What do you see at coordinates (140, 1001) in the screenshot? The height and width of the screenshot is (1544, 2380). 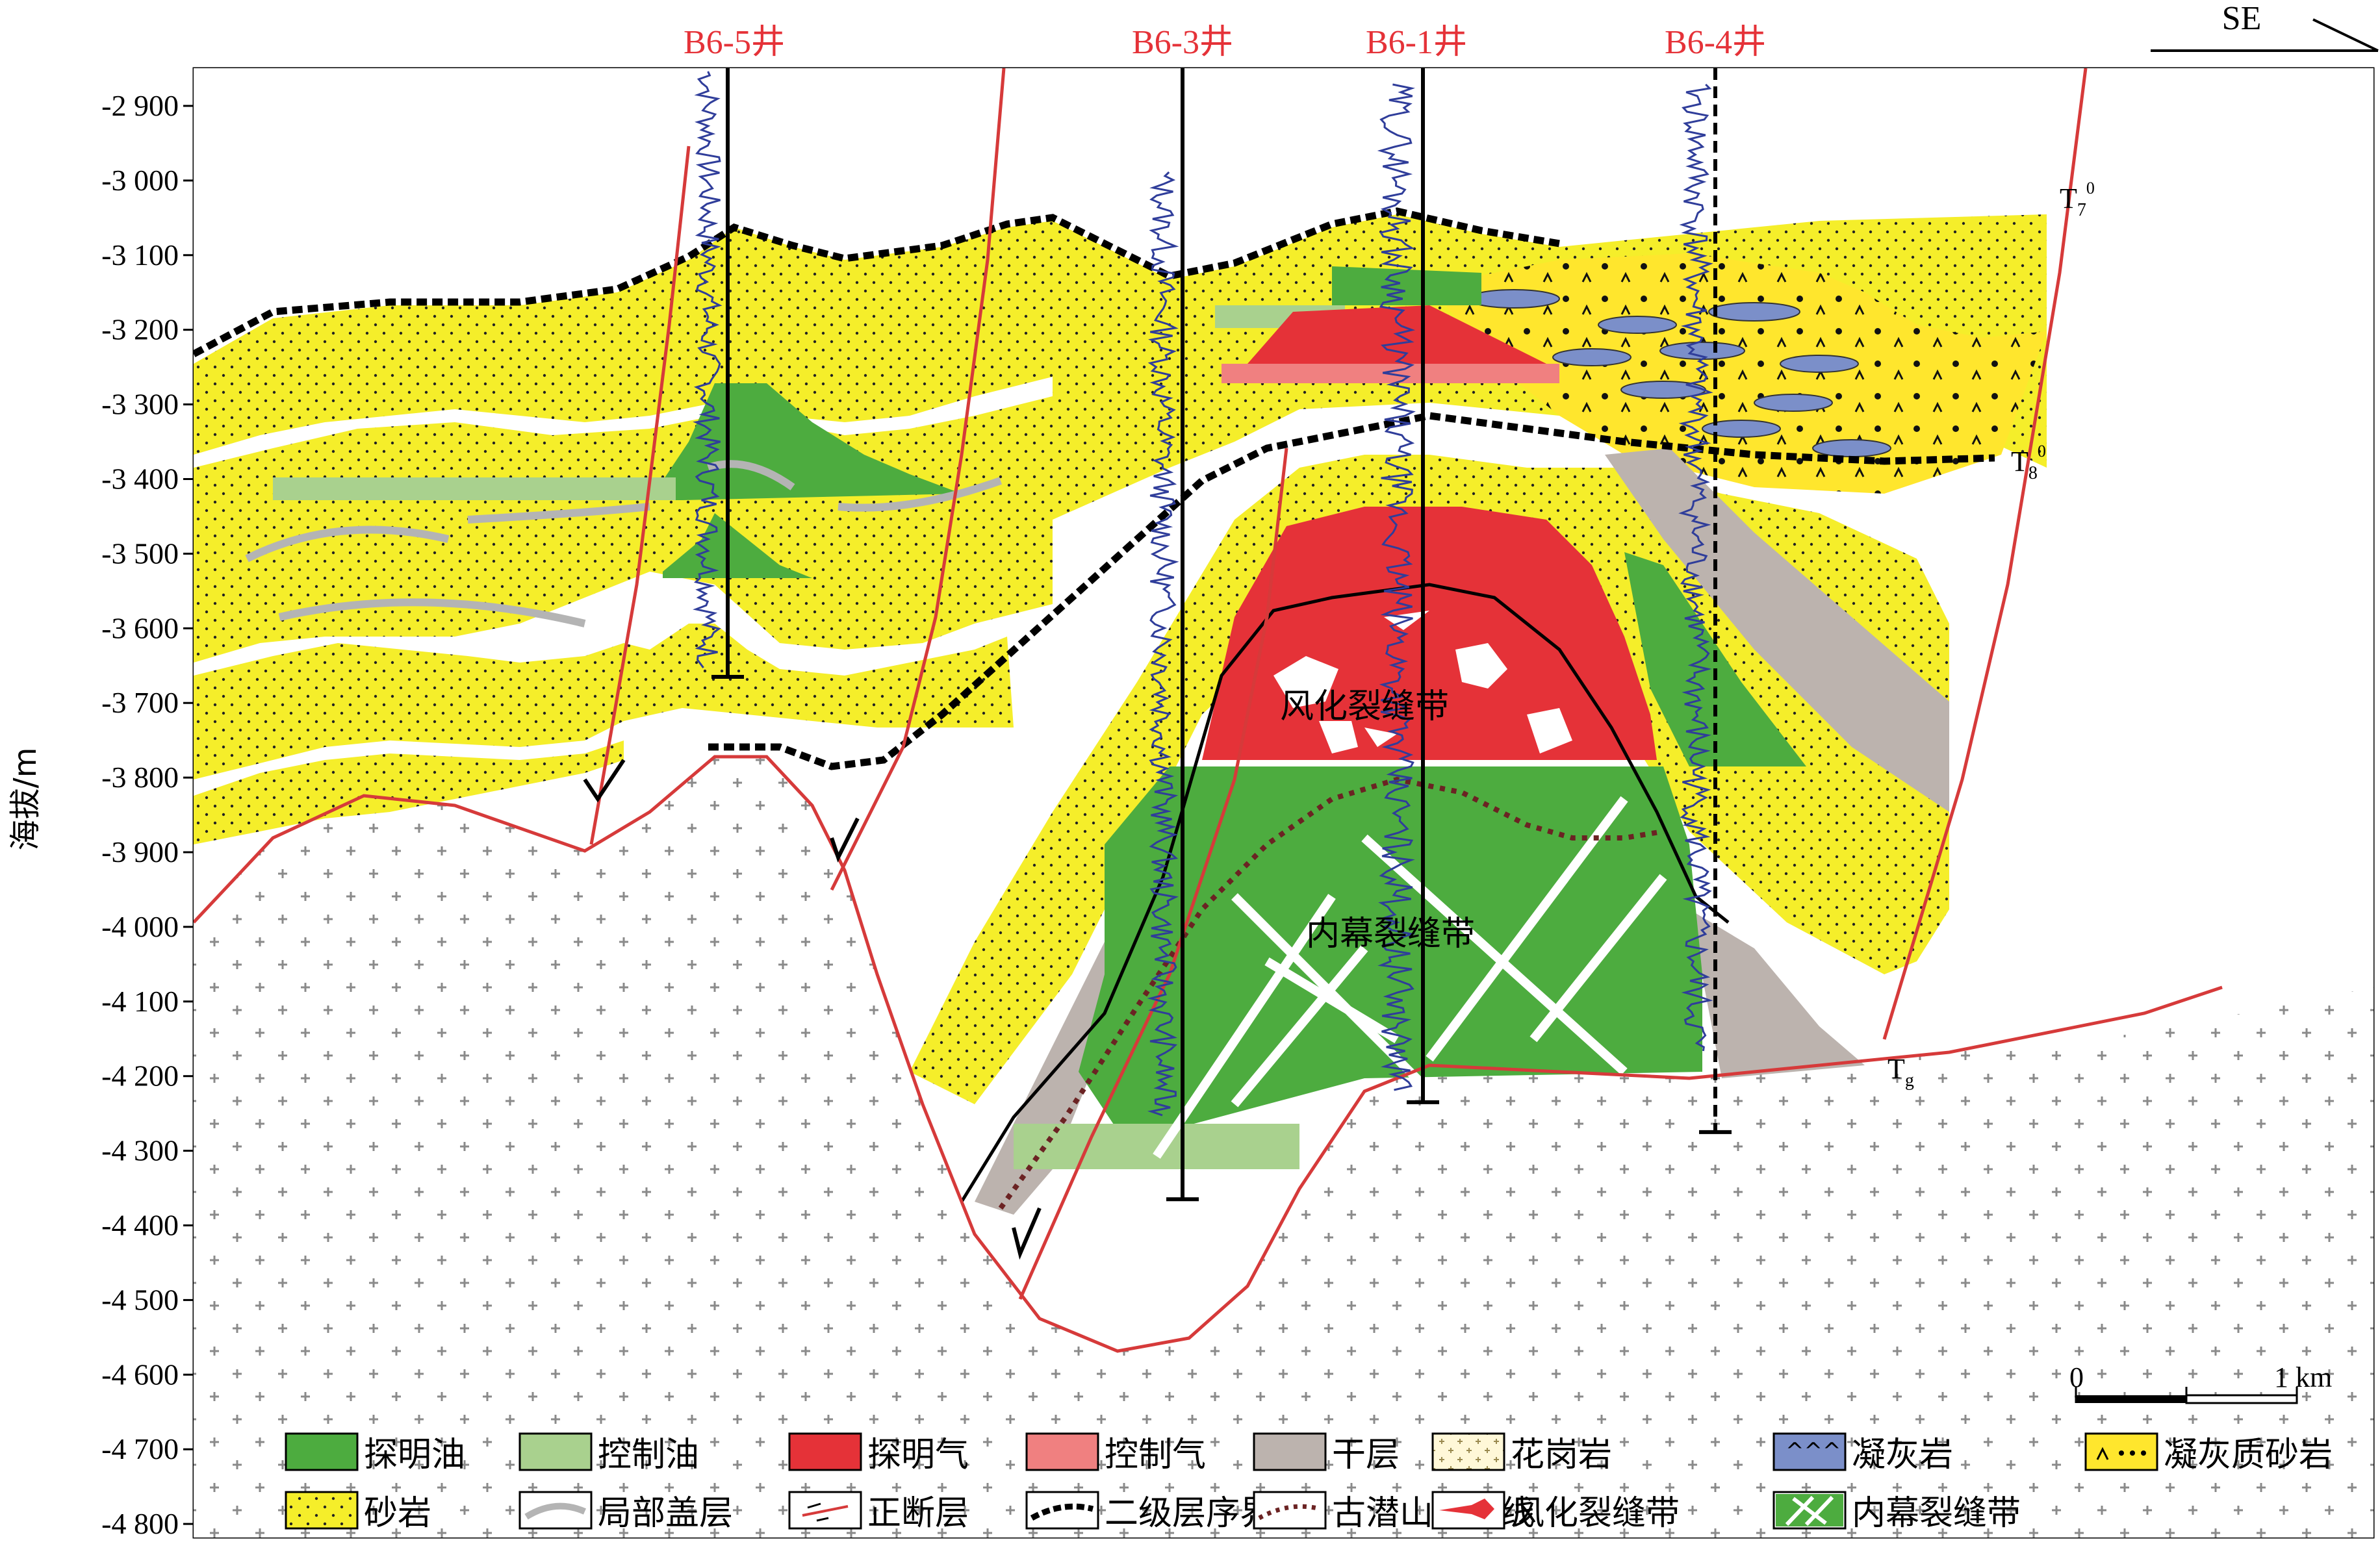 I see `y-tick-label: -4 100` at bounding box center [140, 1001].